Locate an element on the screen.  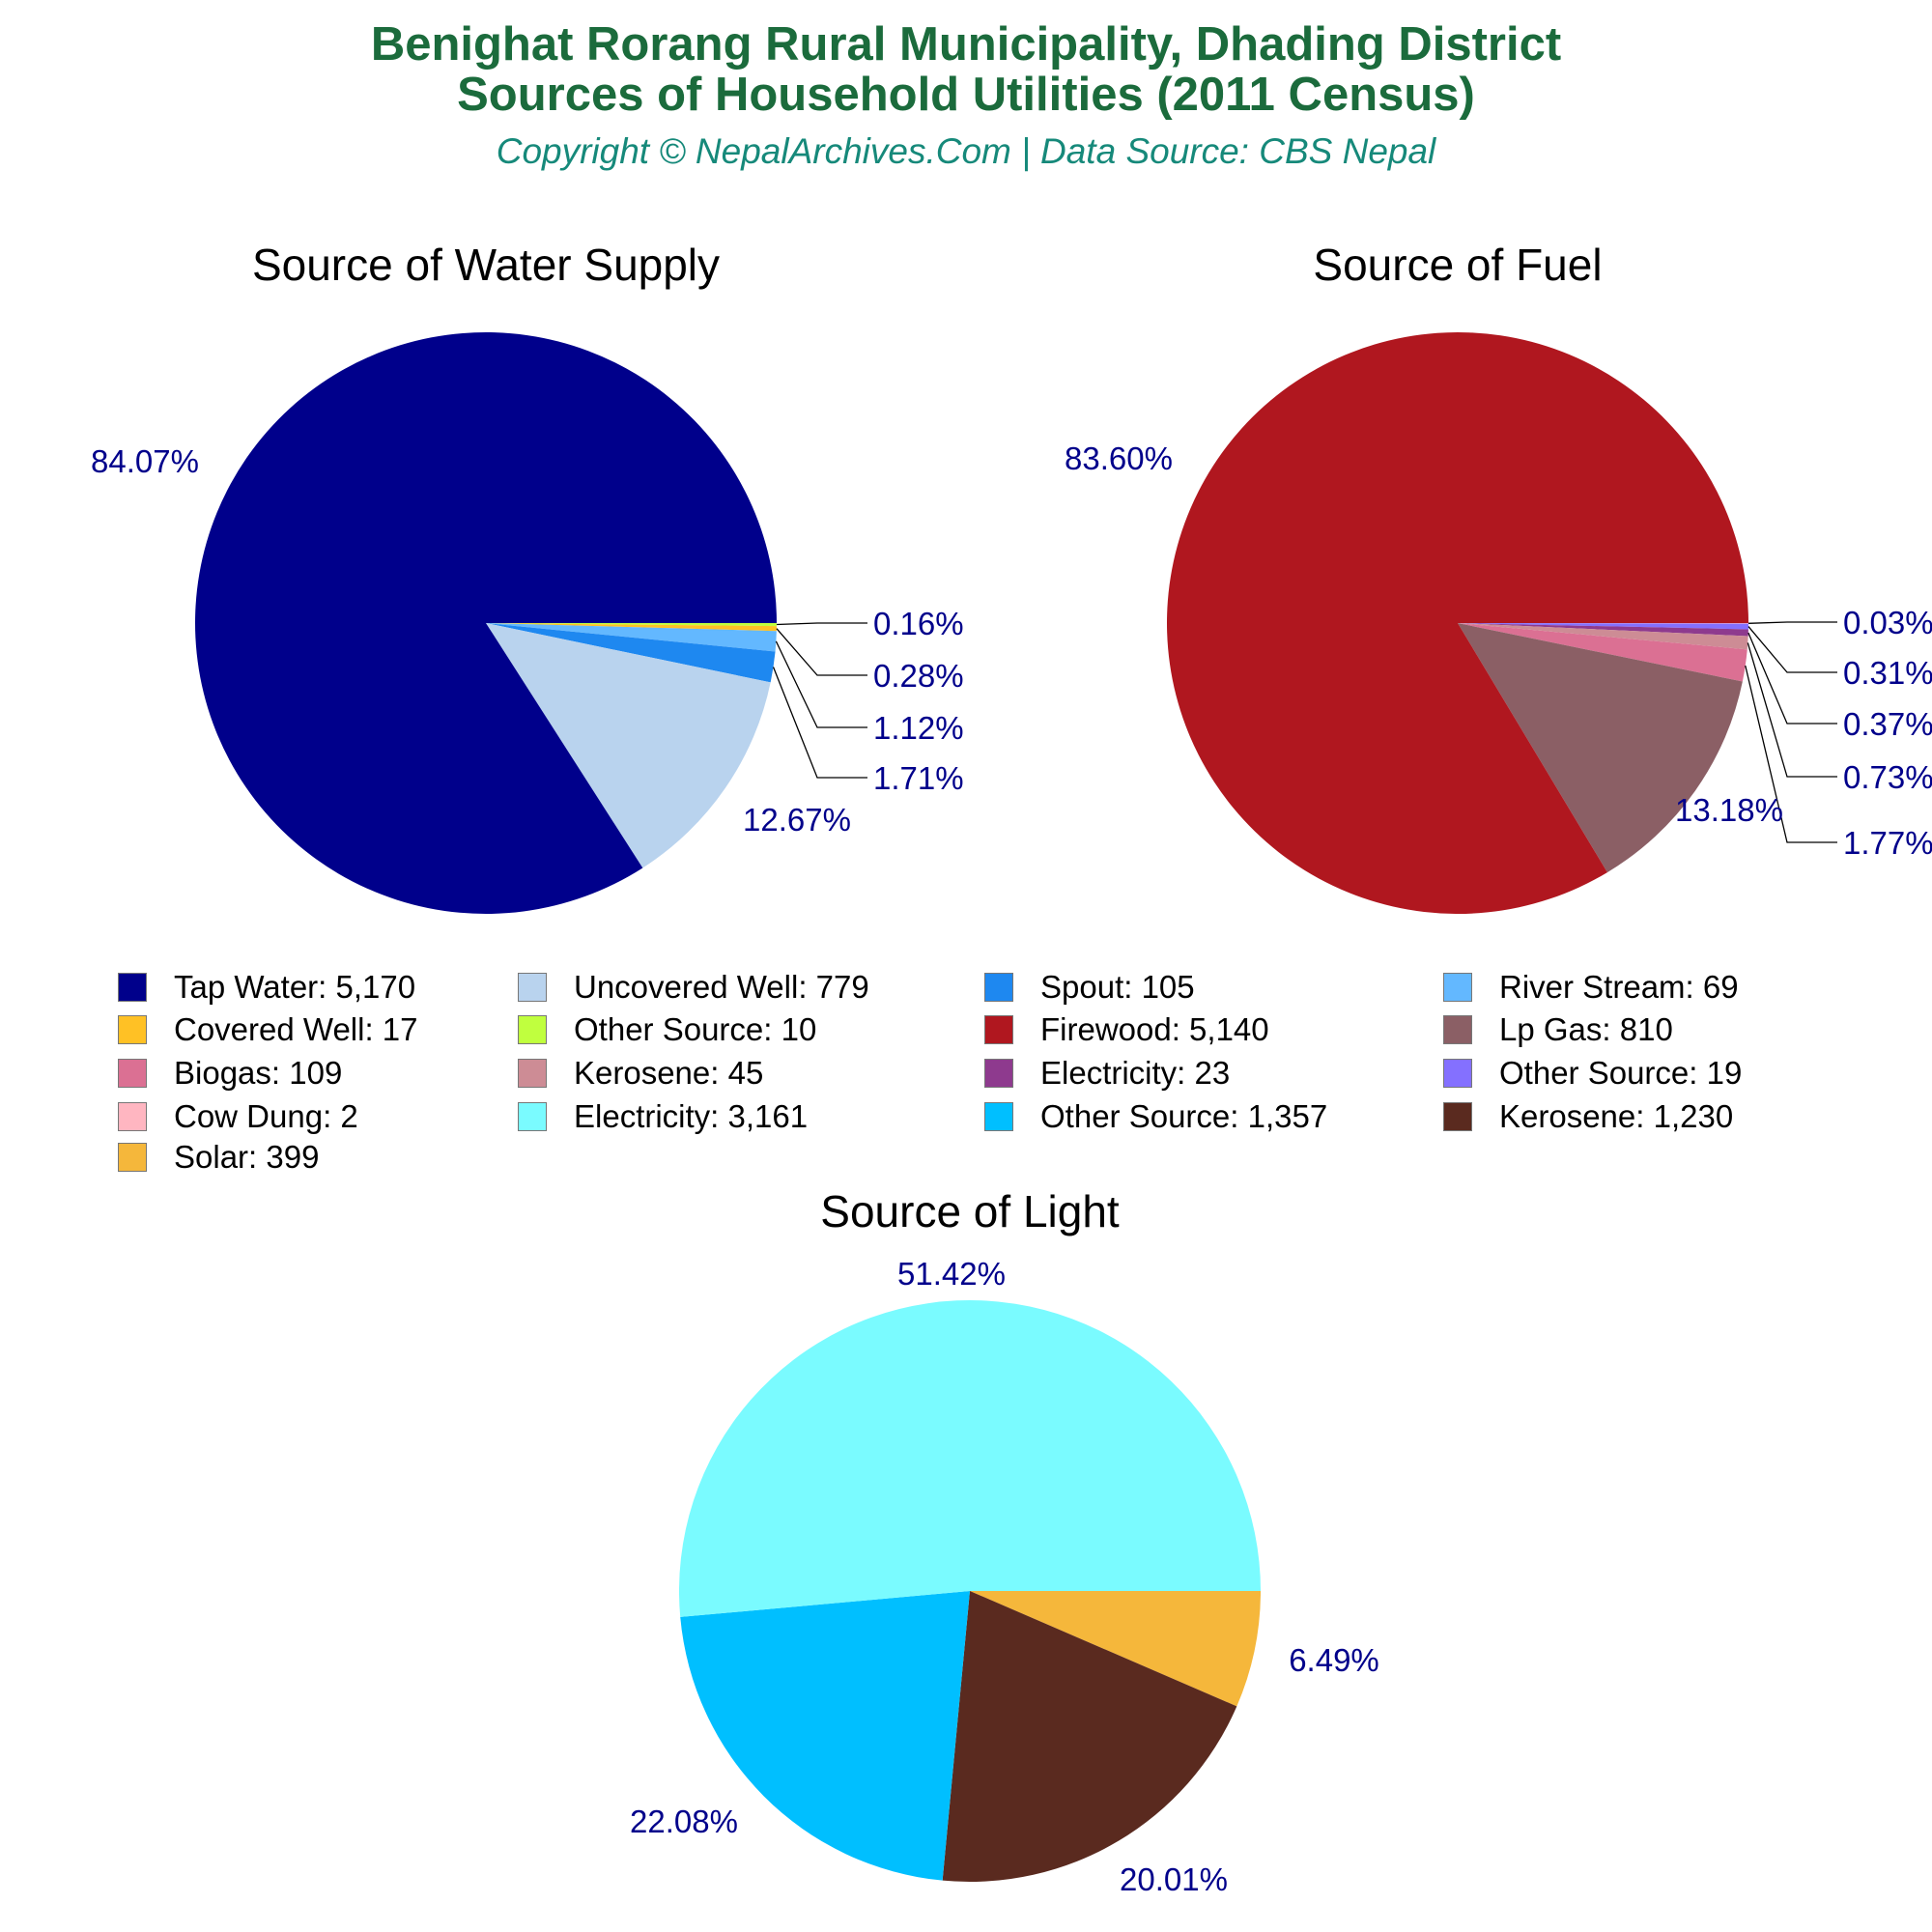
legend-label: Lp Gas: 810 is located at coordinates (1586, 1029).